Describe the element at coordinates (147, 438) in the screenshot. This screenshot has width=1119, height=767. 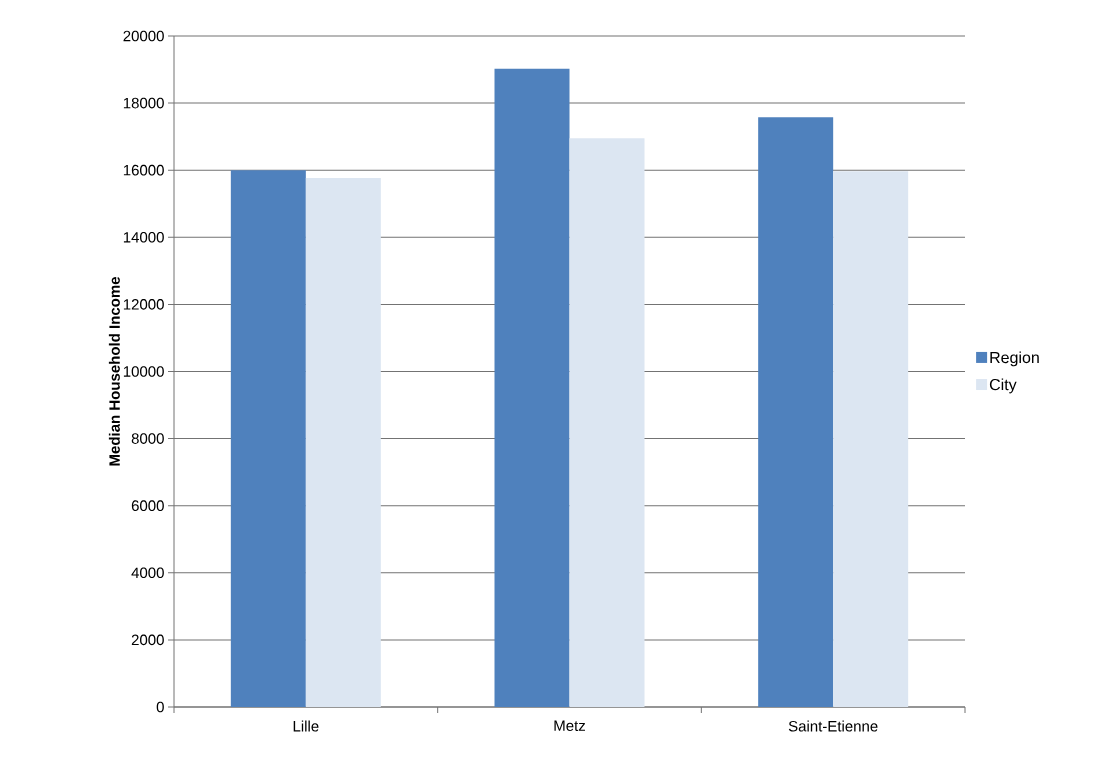
I see `y-tick-label: 8000` at that location.